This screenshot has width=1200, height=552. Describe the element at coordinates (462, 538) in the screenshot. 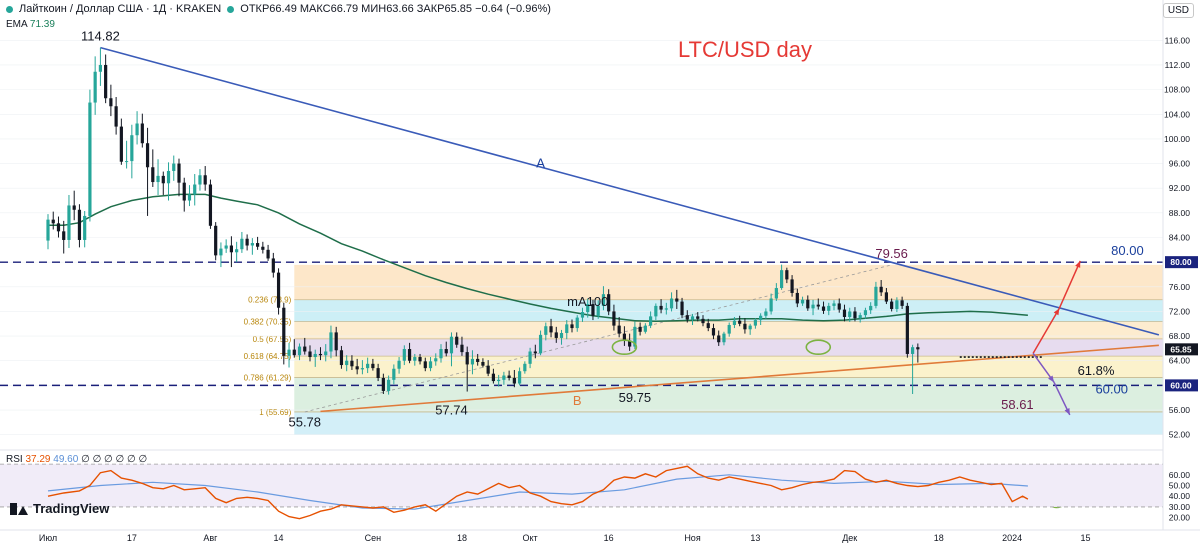

I see `time-tick-label: 18` at that location.